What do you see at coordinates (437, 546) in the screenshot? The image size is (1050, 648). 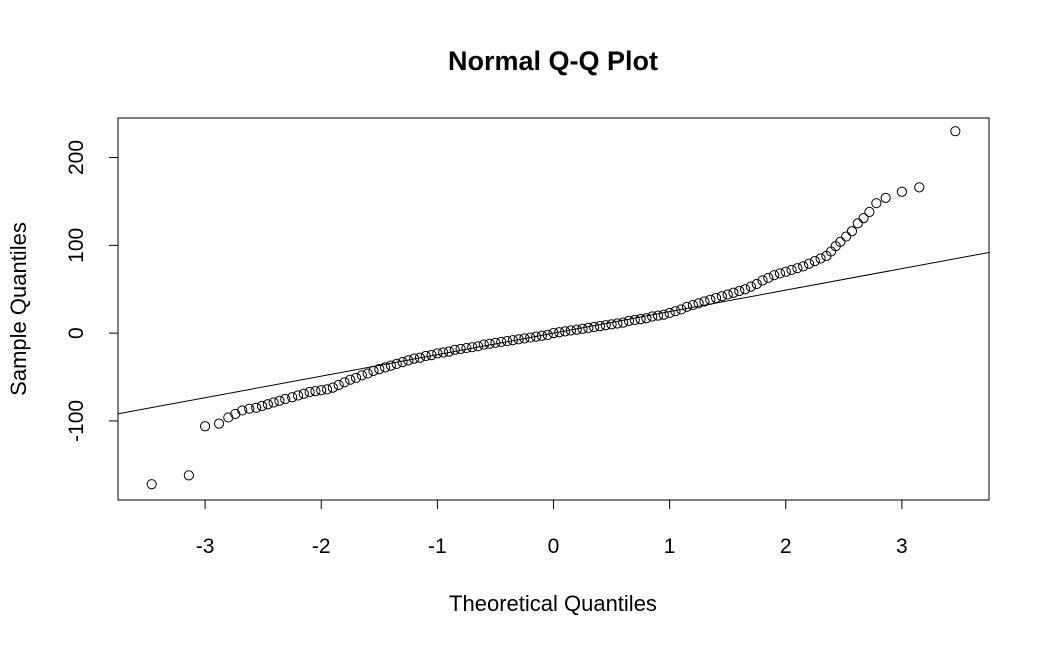 I see `x-tick-label: -1` at bounding box center [437, 546].